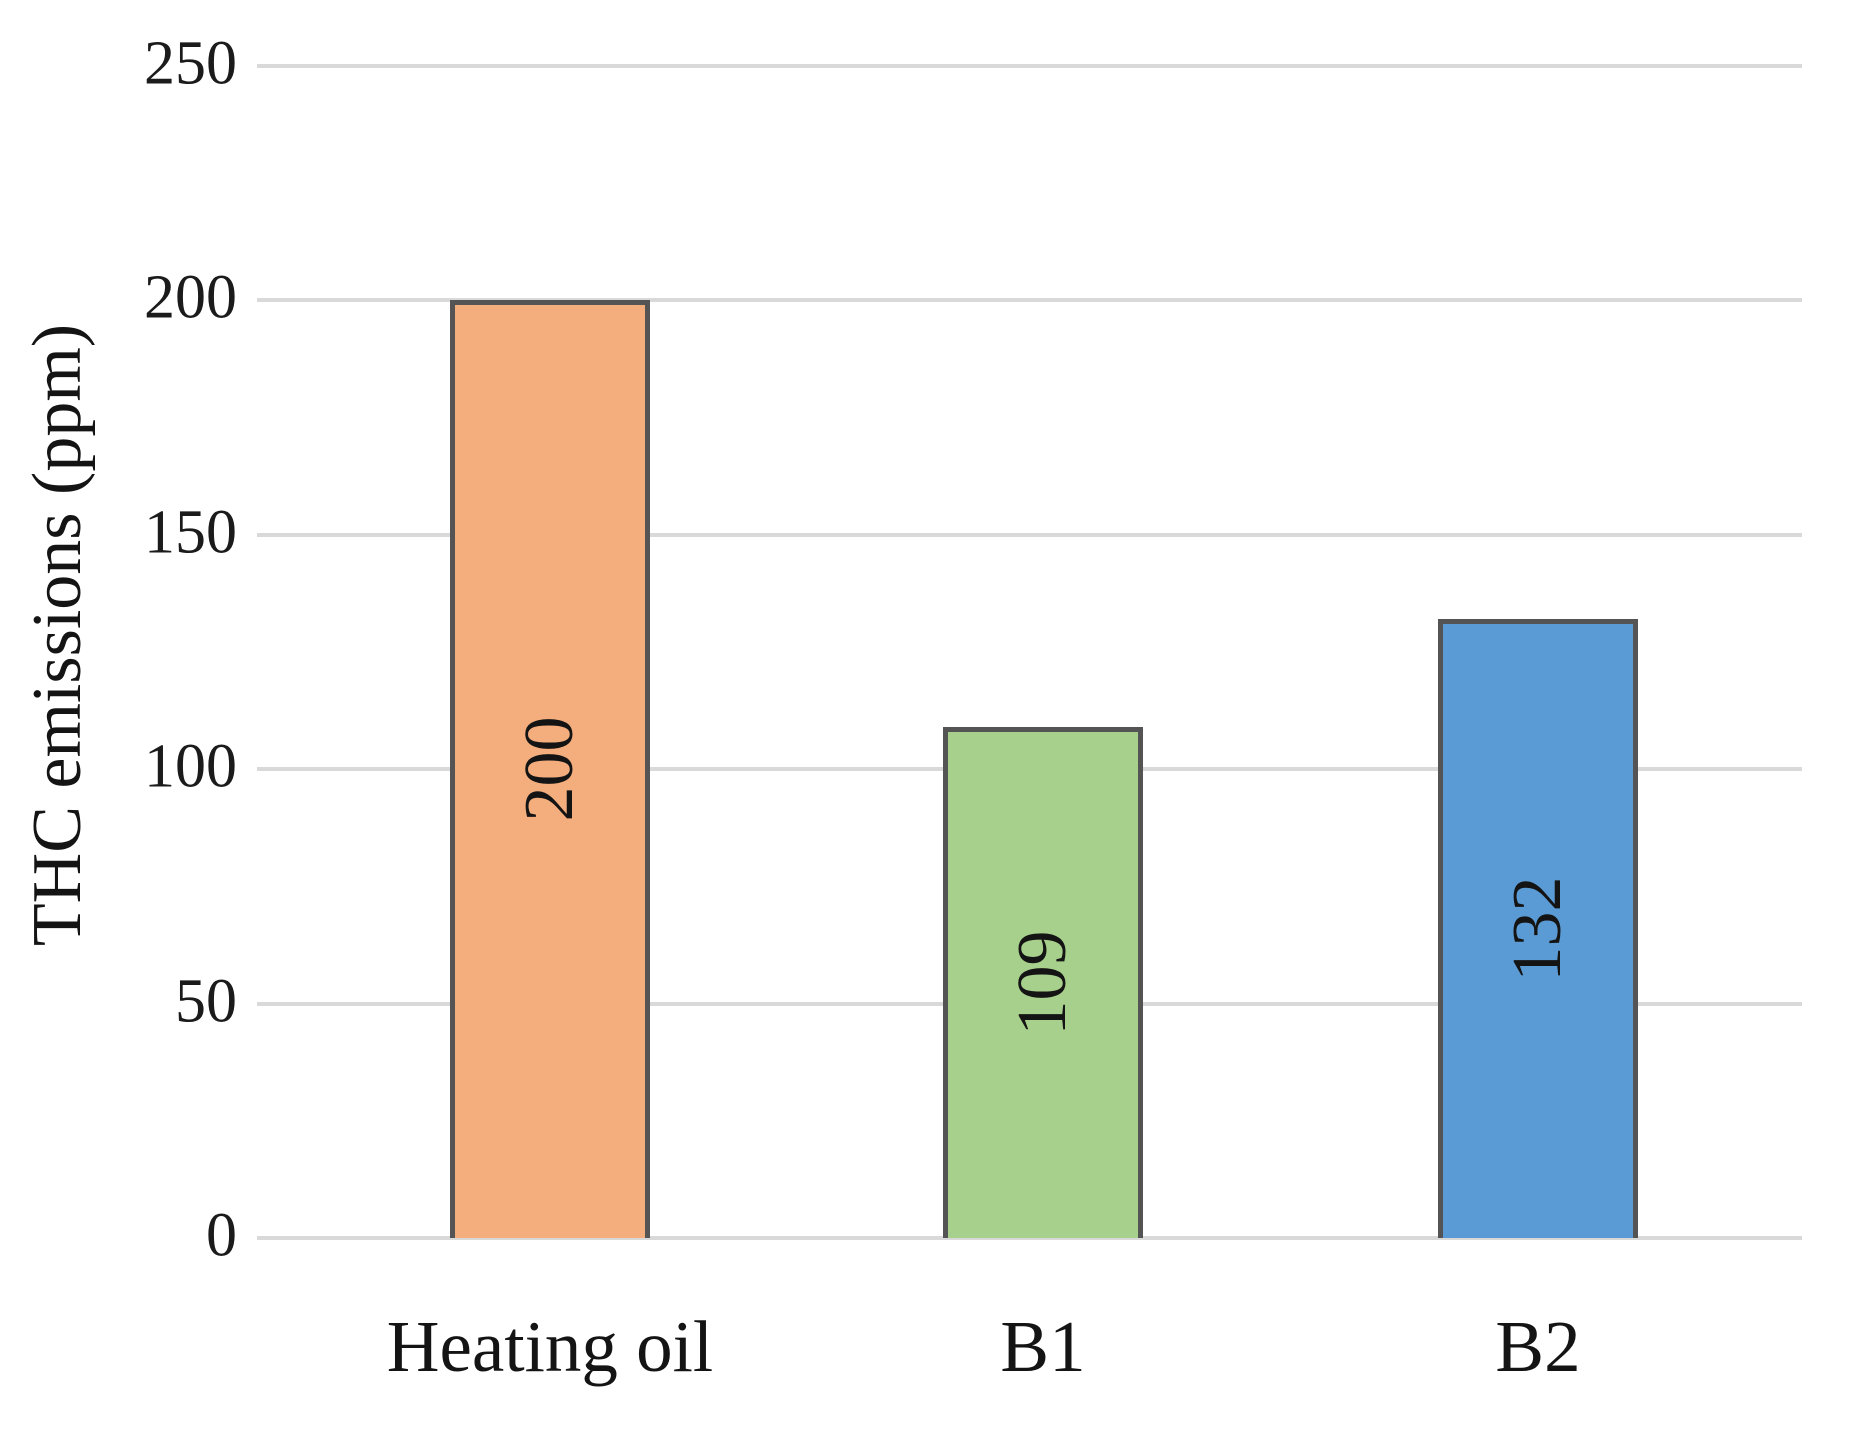 This screenshot has height=1436, width=1853. Describe the element at coordinates (1538, 1346) in the screenshot. I see `x-category-label: B2` at that location.